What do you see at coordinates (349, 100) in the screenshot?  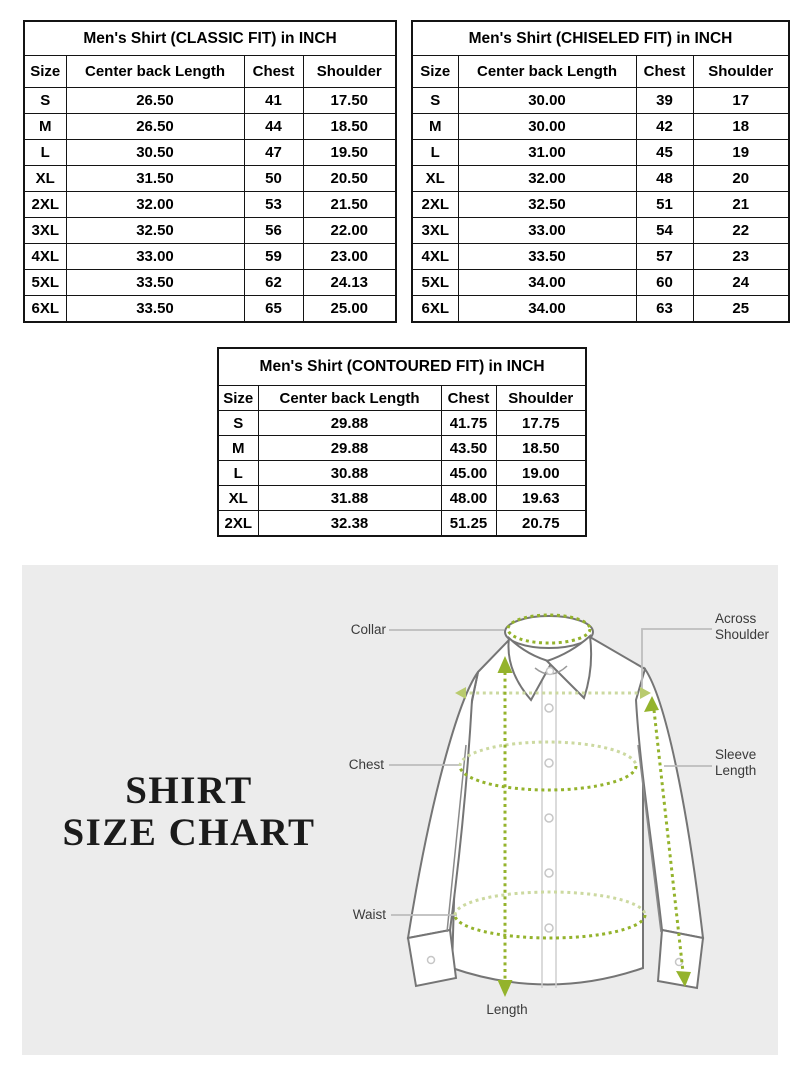 I see `table-cell: 17.50` at bounding box center [349, 100].